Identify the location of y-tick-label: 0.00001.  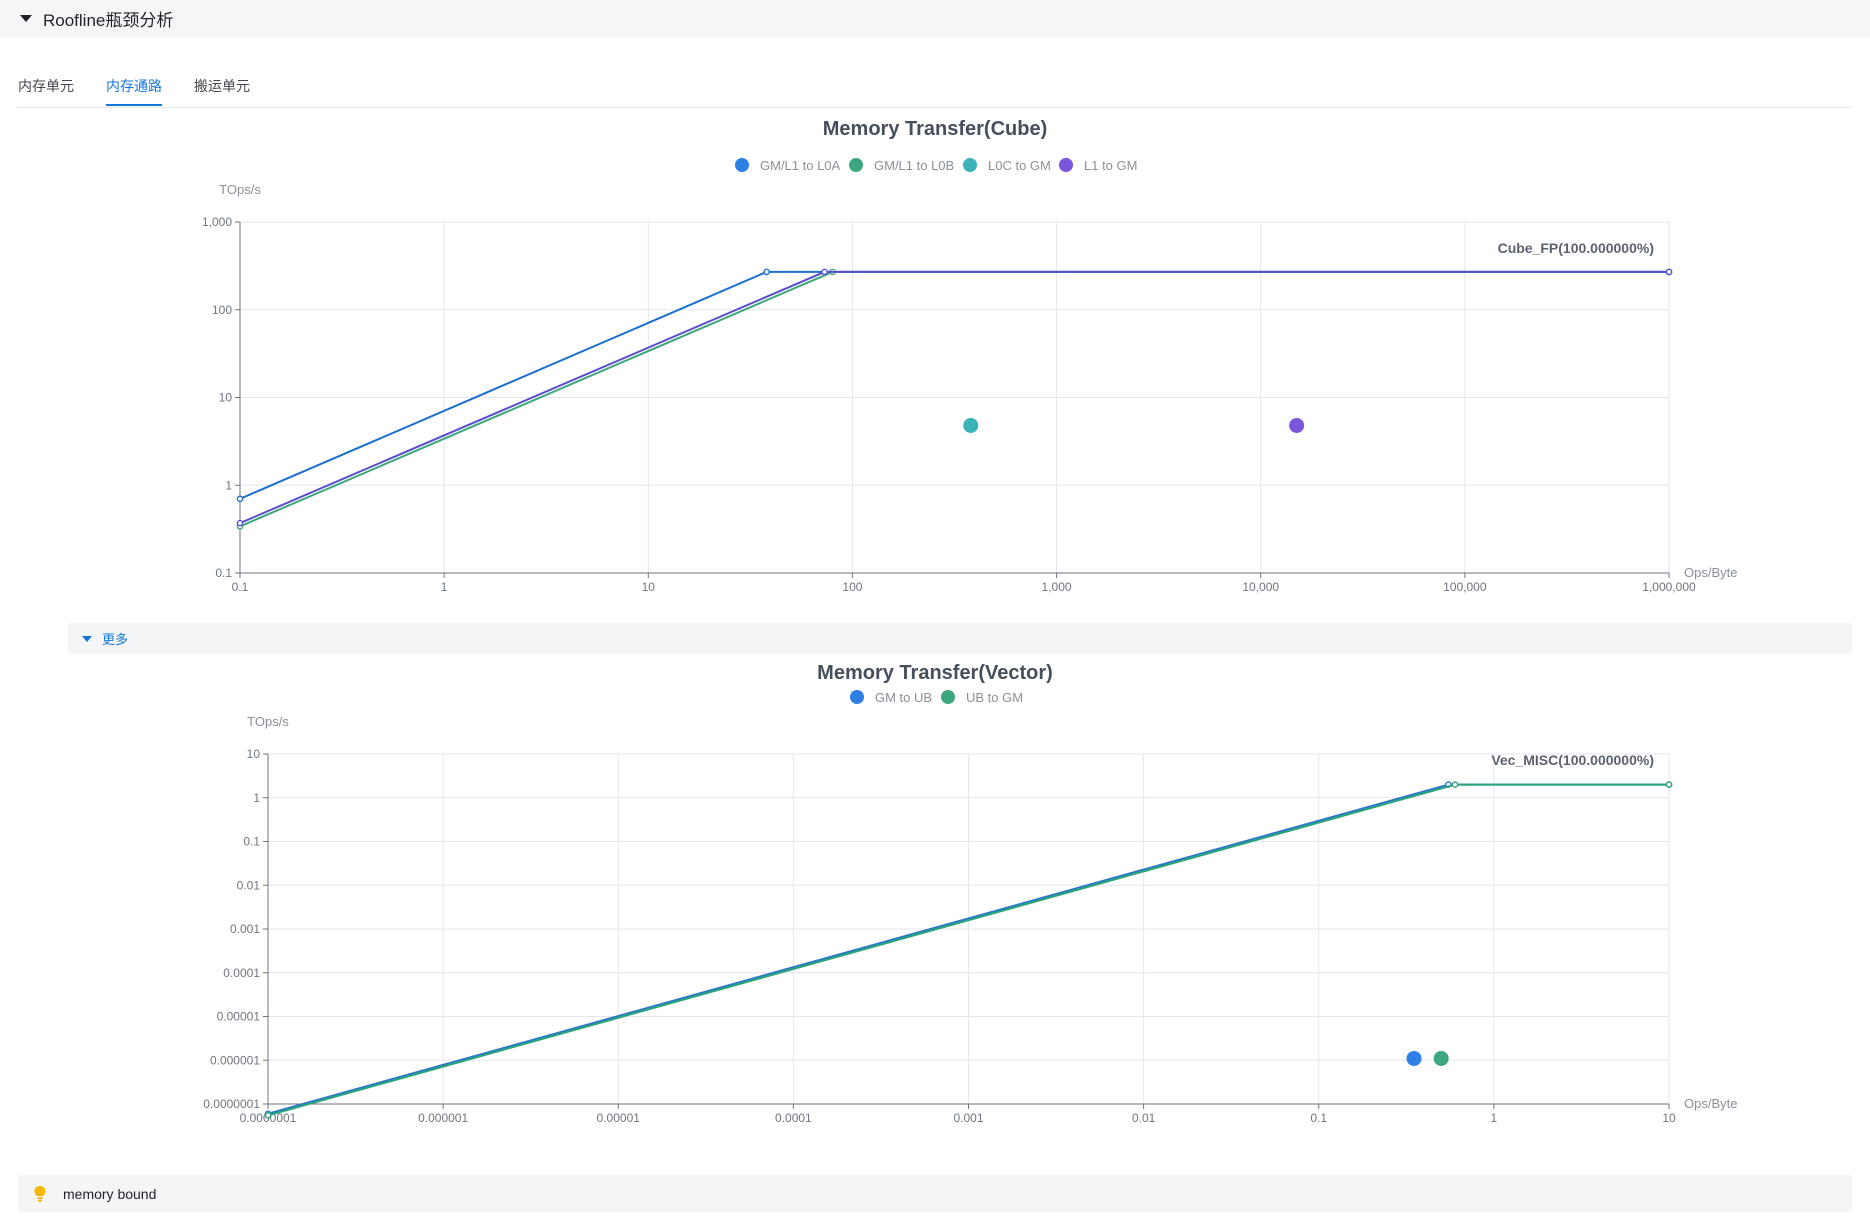
(239, 1017).